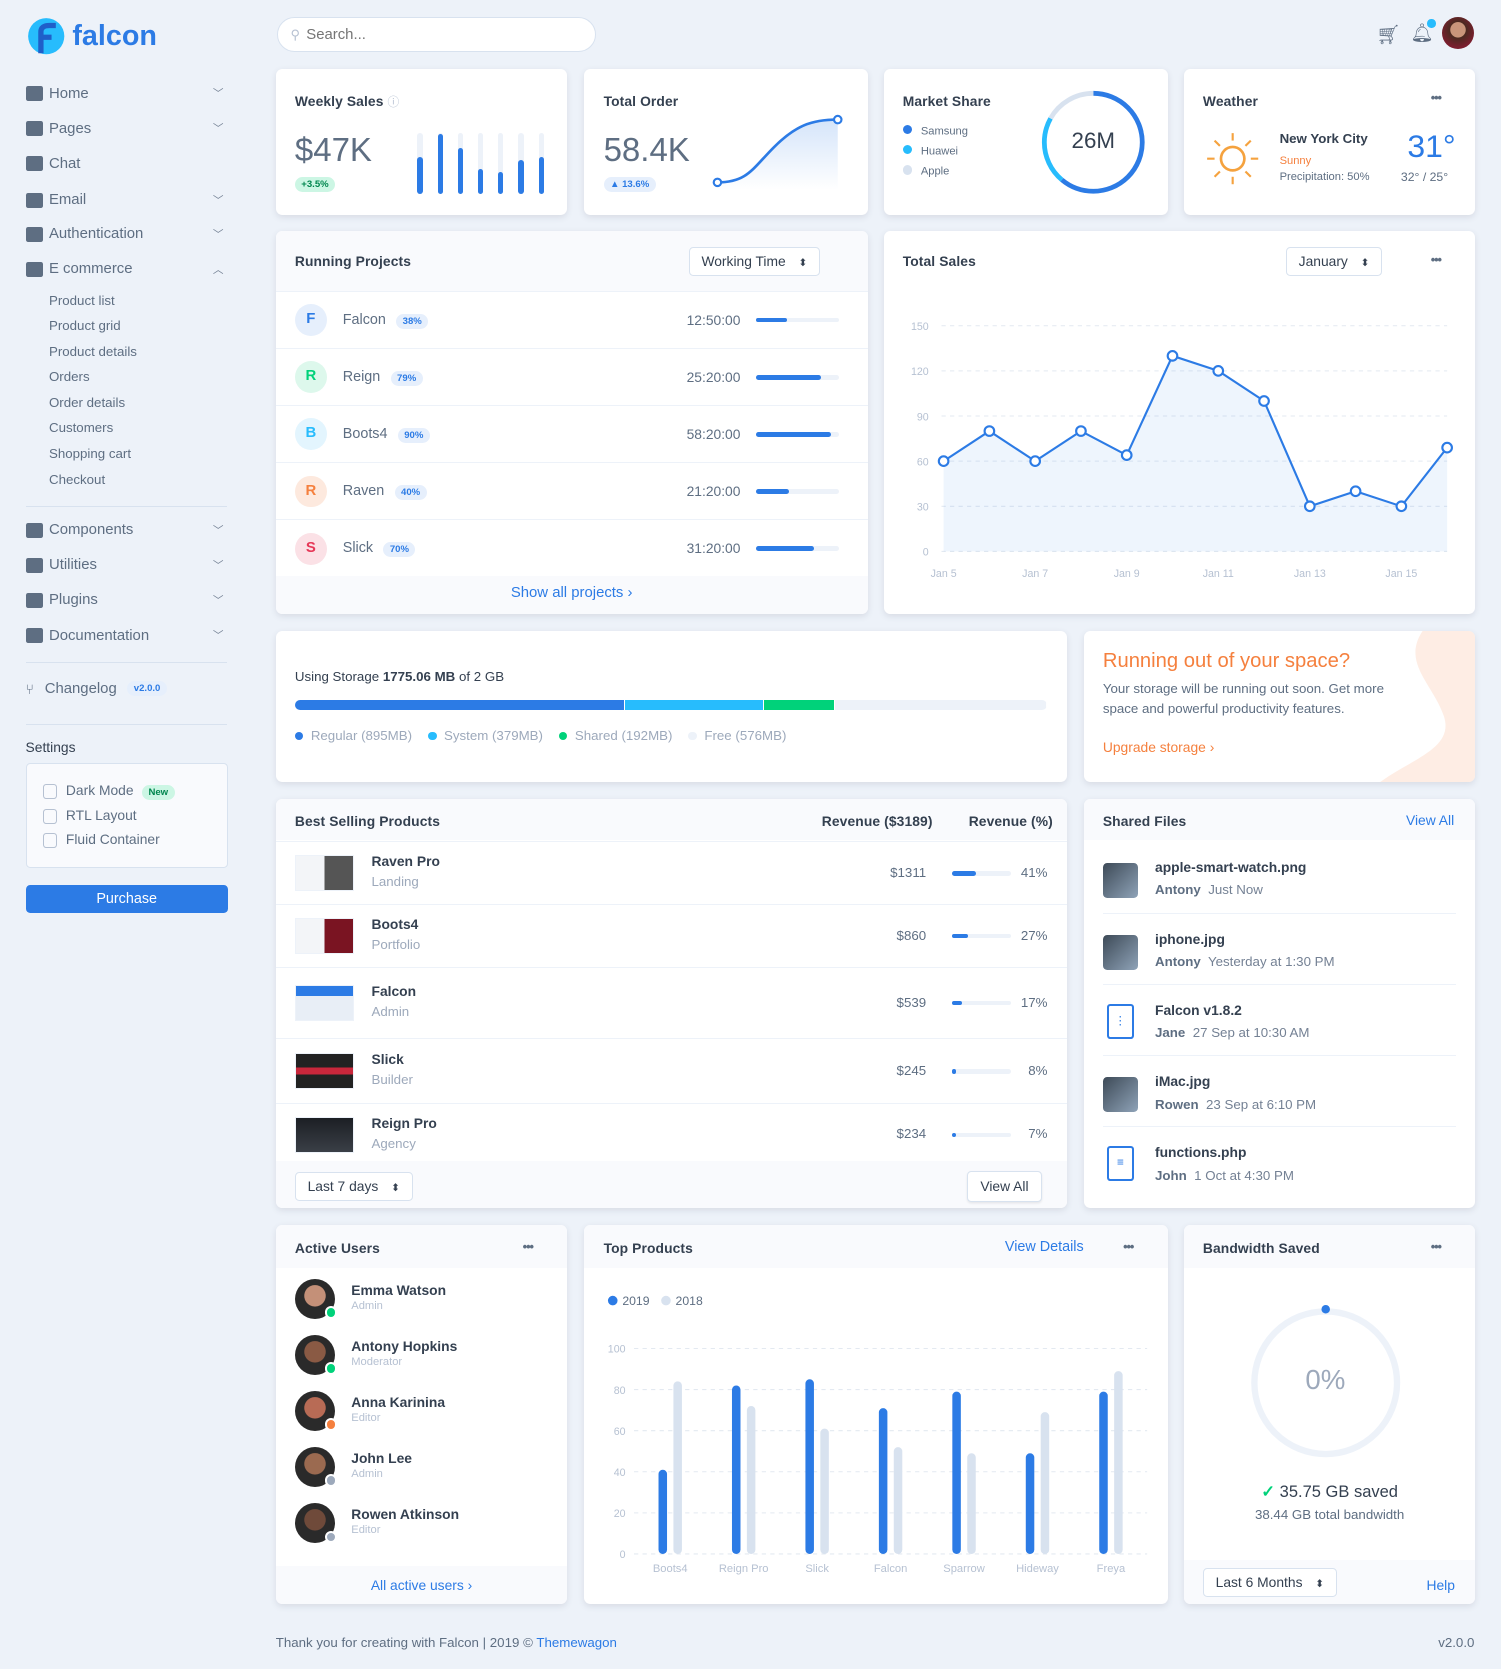 The height and width of the screenshot is (1669, 1501). I want to click on setting-option: RTL Layout, so click(134, 819).